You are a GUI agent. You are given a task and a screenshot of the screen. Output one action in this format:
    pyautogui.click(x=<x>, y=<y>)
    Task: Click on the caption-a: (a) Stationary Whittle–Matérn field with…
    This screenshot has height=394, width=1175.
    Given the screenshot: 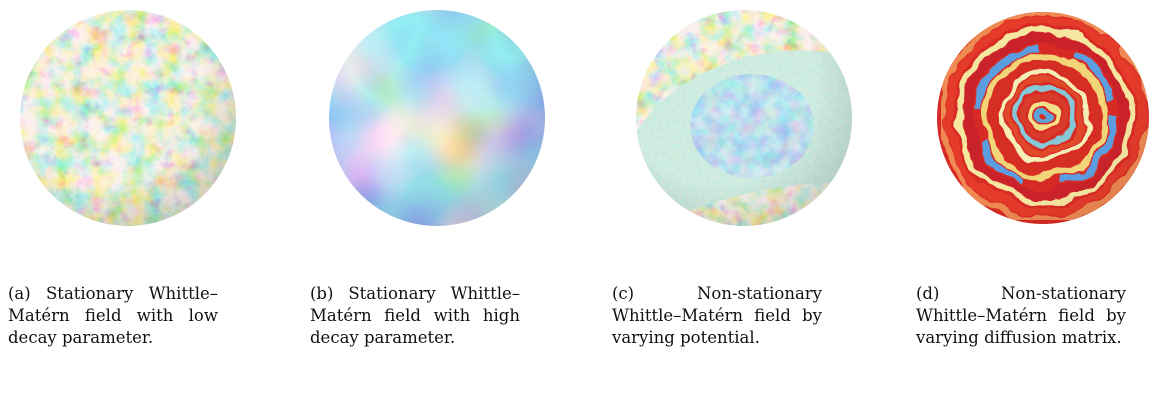 What is the action you would take?
    pyautogui.click(x=113, y=315)
    